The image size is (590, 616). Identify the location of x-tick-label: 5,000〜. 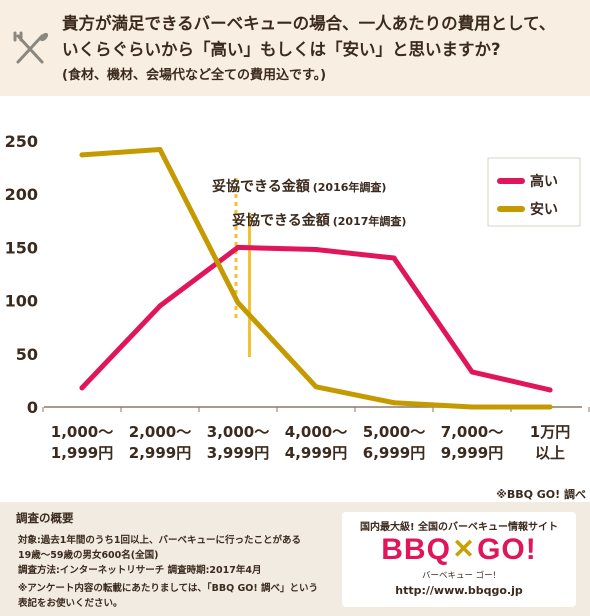
(394, 432).